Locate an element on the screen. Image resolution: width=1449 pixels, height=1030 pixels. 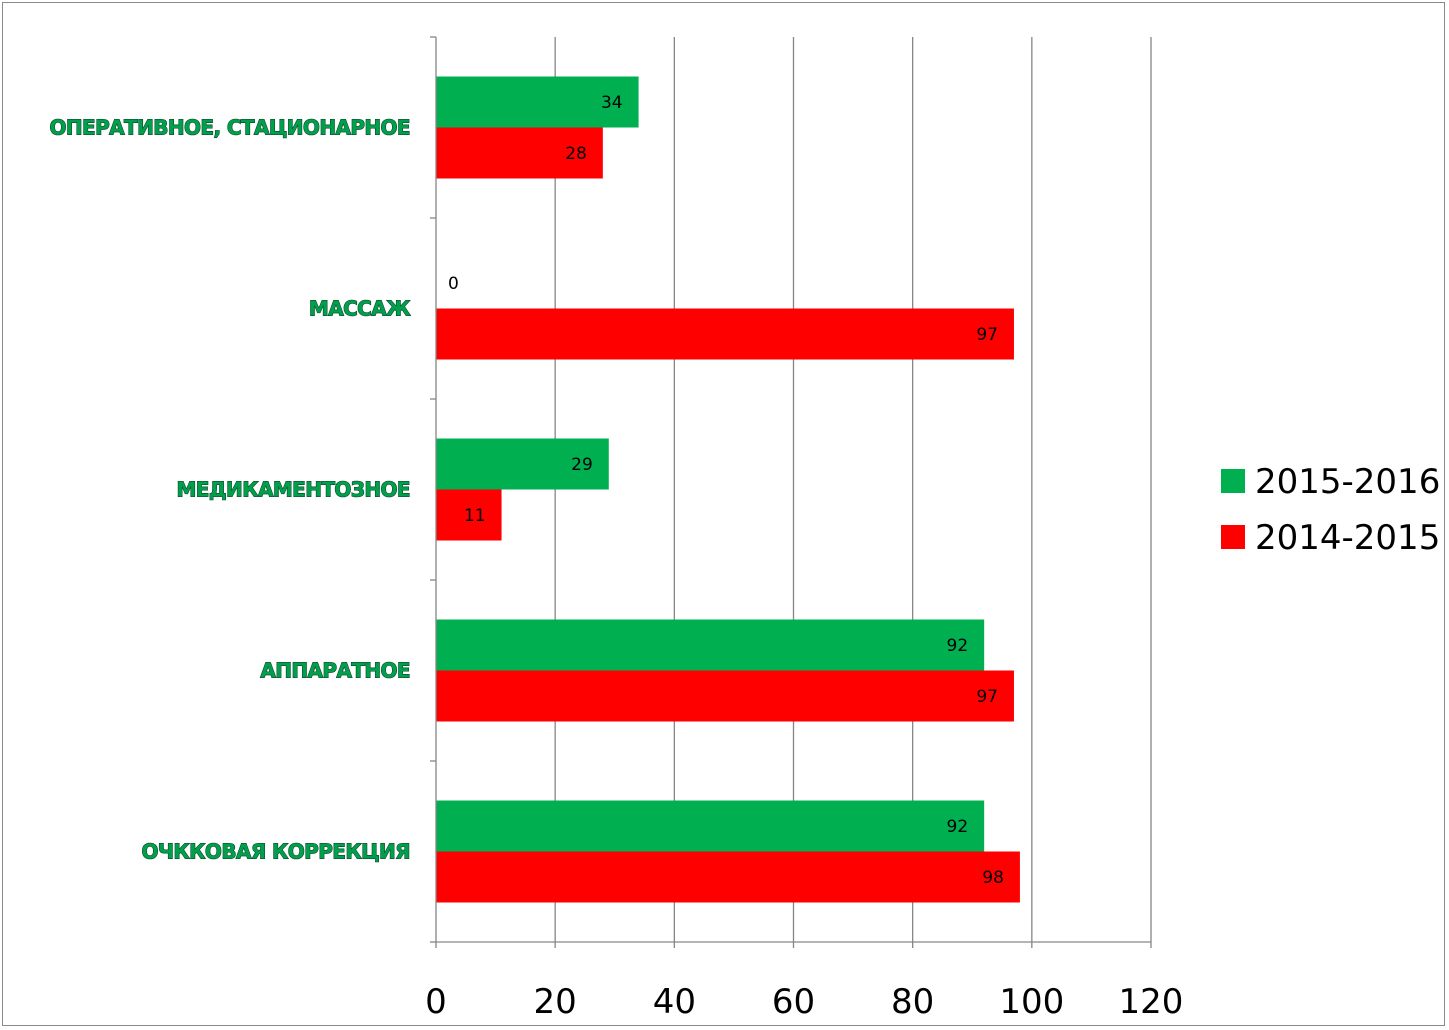
category-label: ОПЕРАТИВНОЕ, СТАЦИОНАРНОЕ is located at coordinates (230, 128).